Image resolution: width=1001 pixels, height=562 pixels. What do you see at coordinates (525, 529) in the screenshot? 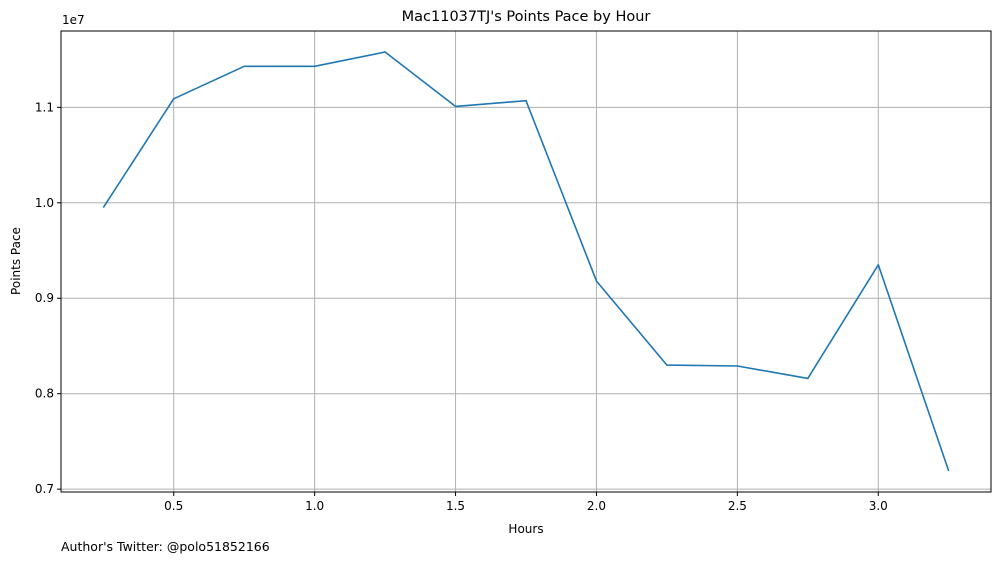
I see `x-axis-label: Hours` at bounding box center [525, 529].